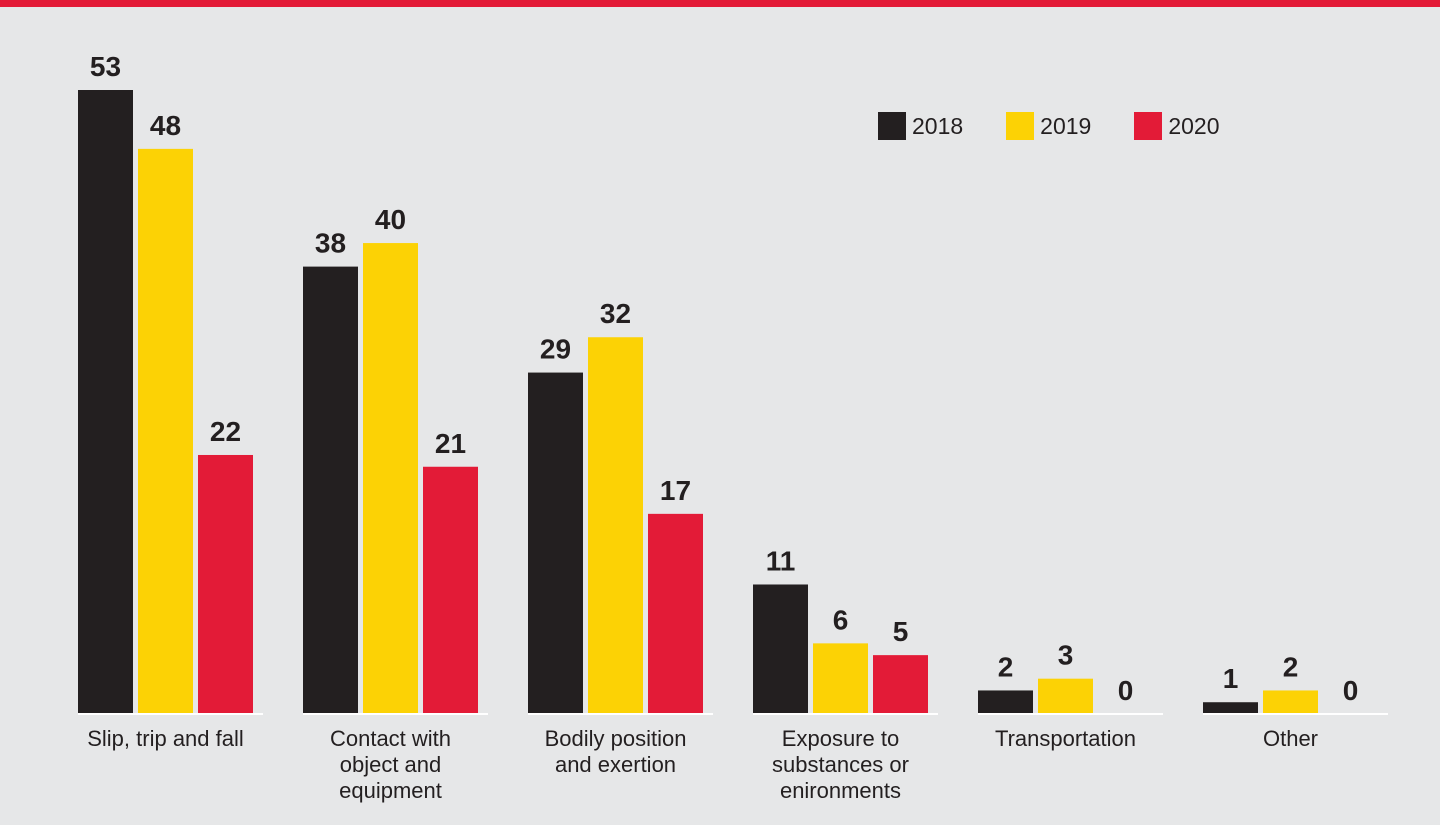  Describe the element at coordinates (892, 126) in the screenshot. I see `legend-swatch-2018` at that location.